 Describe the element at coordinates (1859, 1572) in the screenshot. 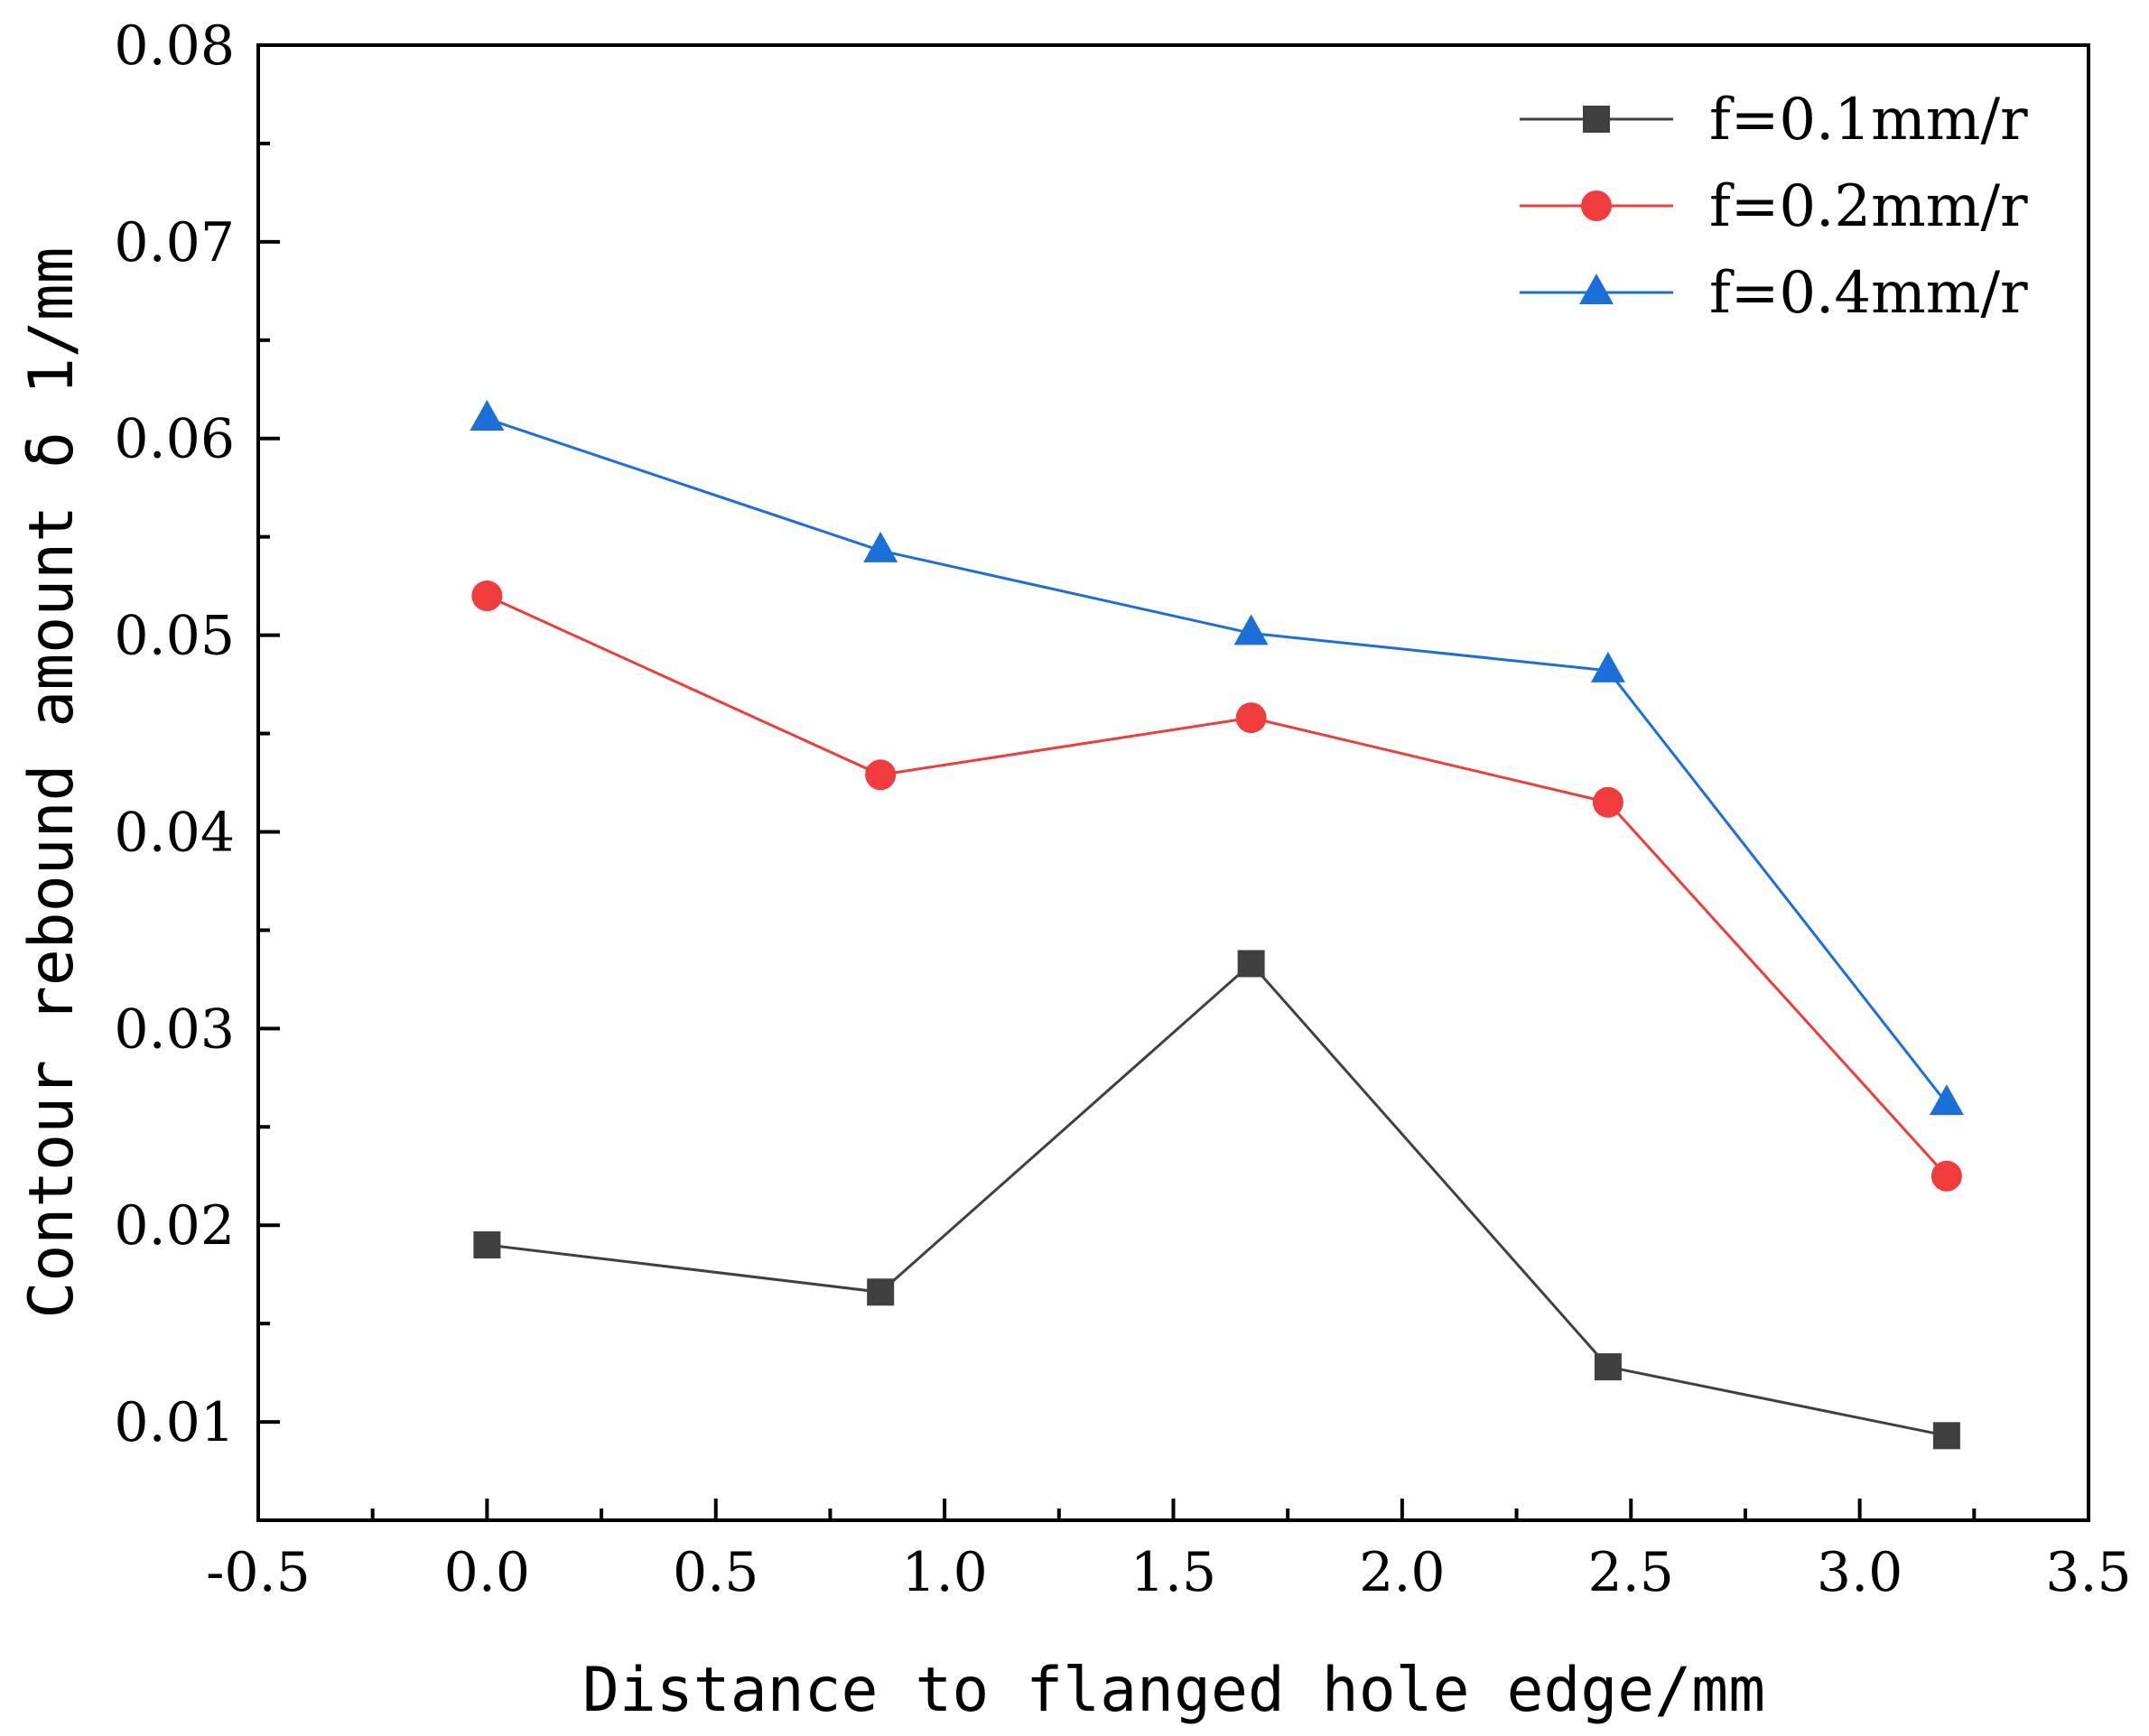

I see `x-tick-label: 3.0` at that location.